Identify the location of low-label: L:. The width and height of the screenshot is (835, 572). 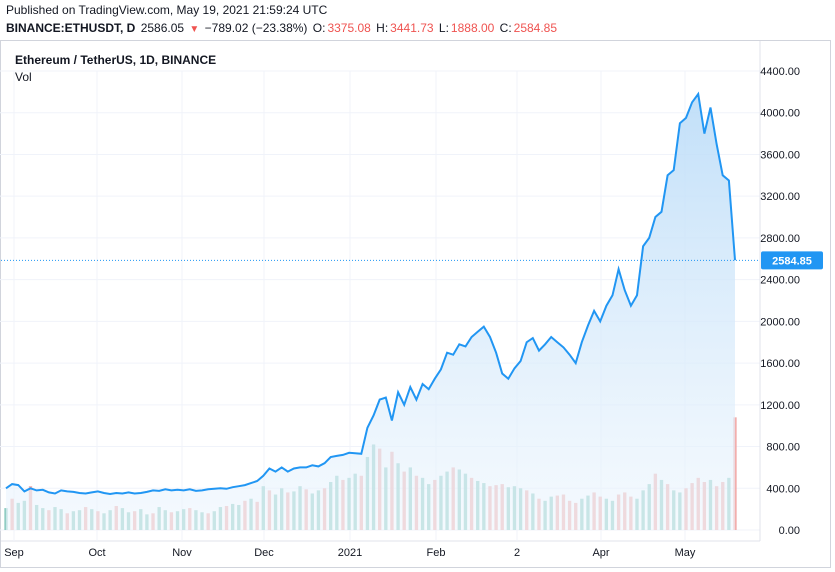
(443, 28).